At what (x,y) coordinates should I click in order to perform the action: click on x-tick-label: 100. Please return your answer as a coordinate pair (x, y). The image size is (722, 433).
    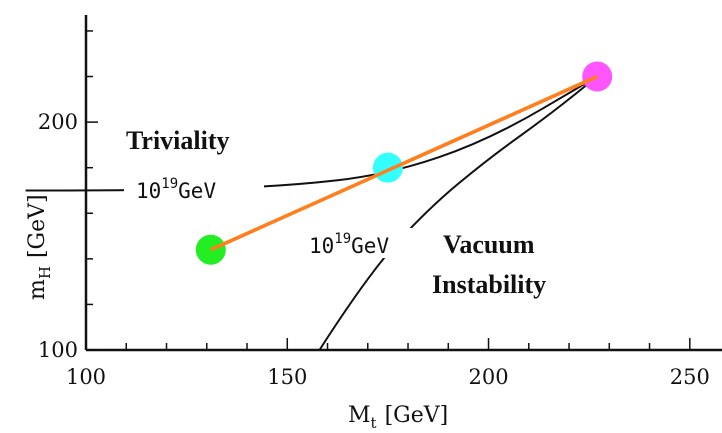
    Looking at the image, I should click on (86, 377).